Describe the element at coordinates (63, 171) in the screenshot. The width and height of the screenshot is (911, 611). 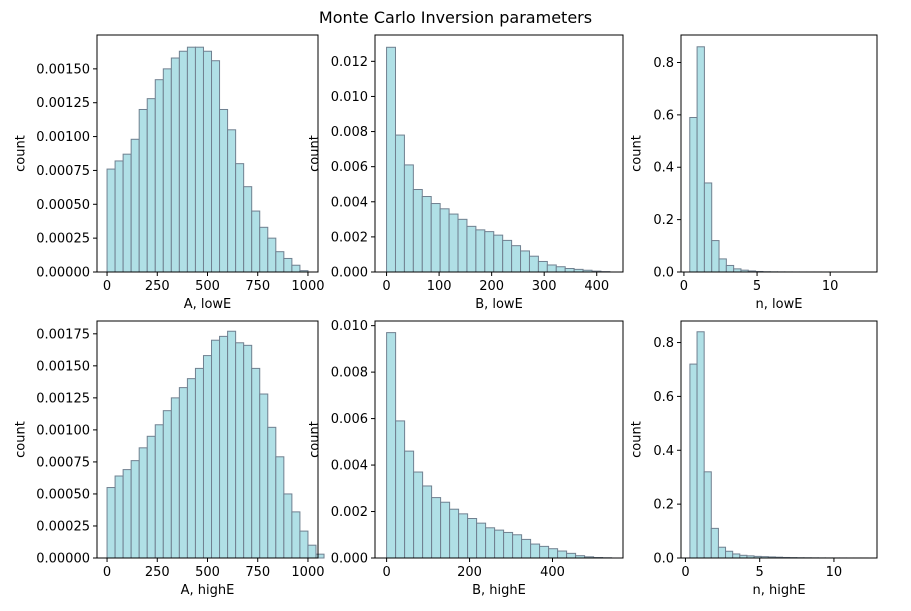
I see `y-tick-label: 0.00075` at that location.